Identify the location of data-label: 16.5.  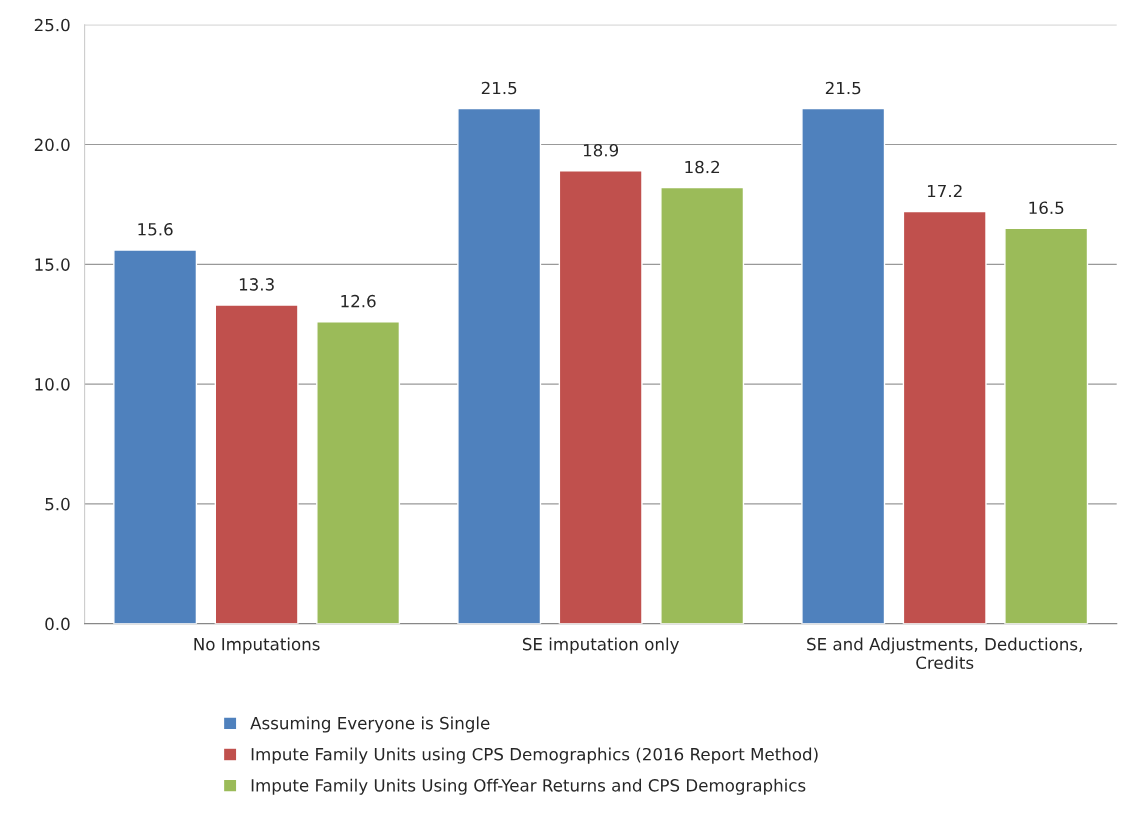
(1046, 208).